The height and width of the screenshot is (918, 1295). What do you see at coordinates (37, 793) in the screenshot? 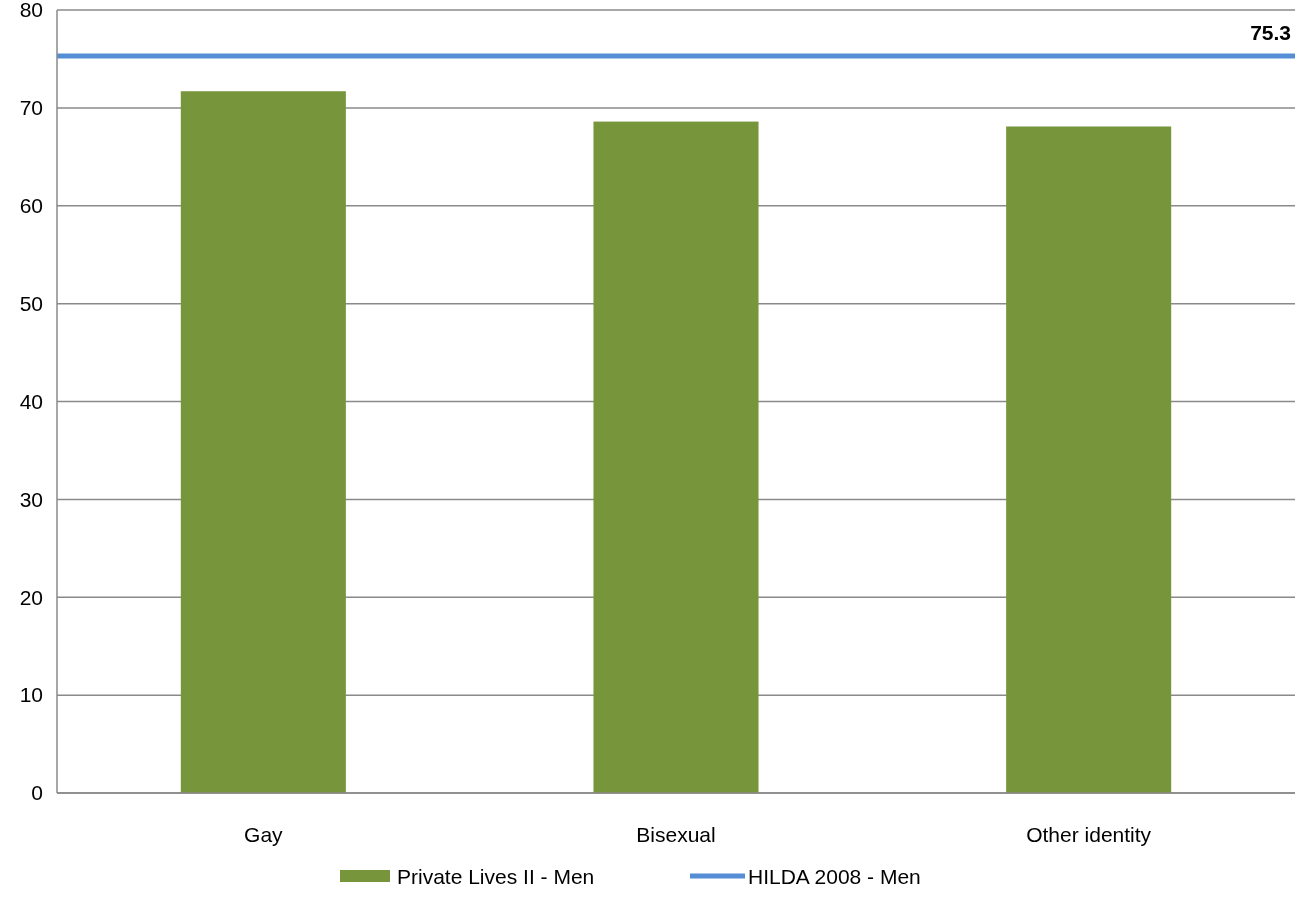
I see `y-tick-label: 0` at bounding box center [37, 793].